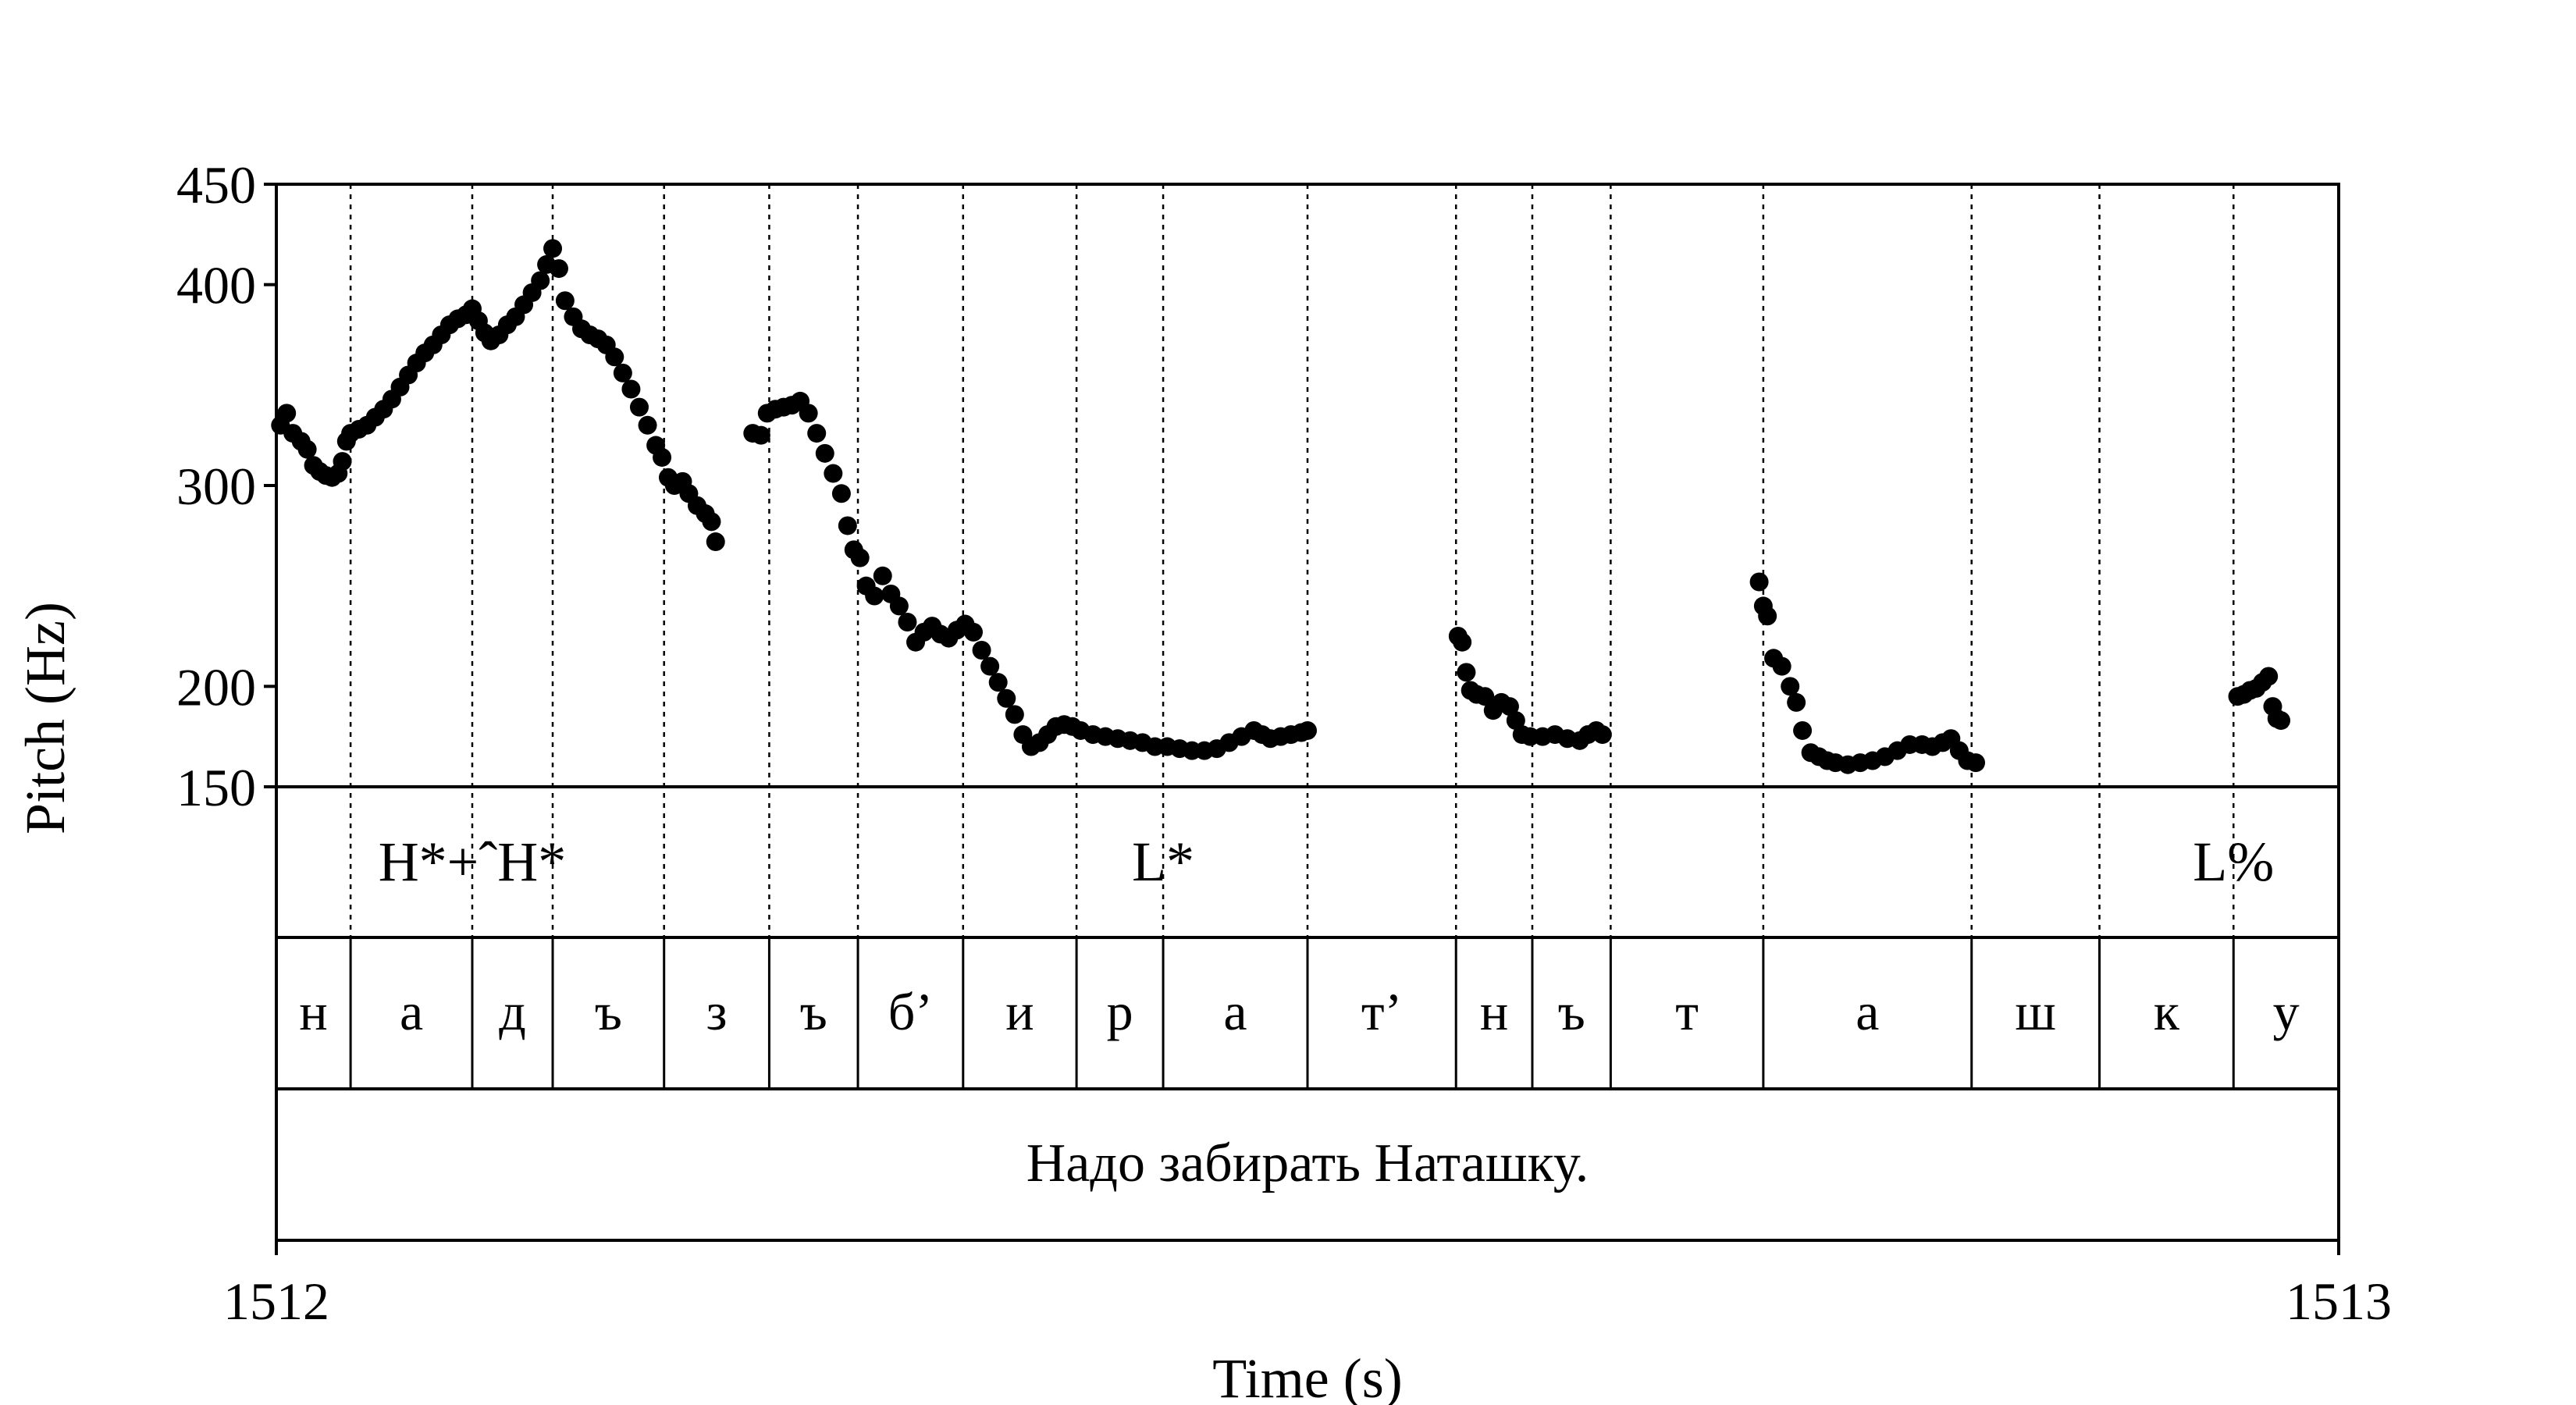 This screenshot has height=1405, width=2576. Describe the element at coordinates (1381, 1012) in the screenshot. I see `segment-label: т’` at that location.